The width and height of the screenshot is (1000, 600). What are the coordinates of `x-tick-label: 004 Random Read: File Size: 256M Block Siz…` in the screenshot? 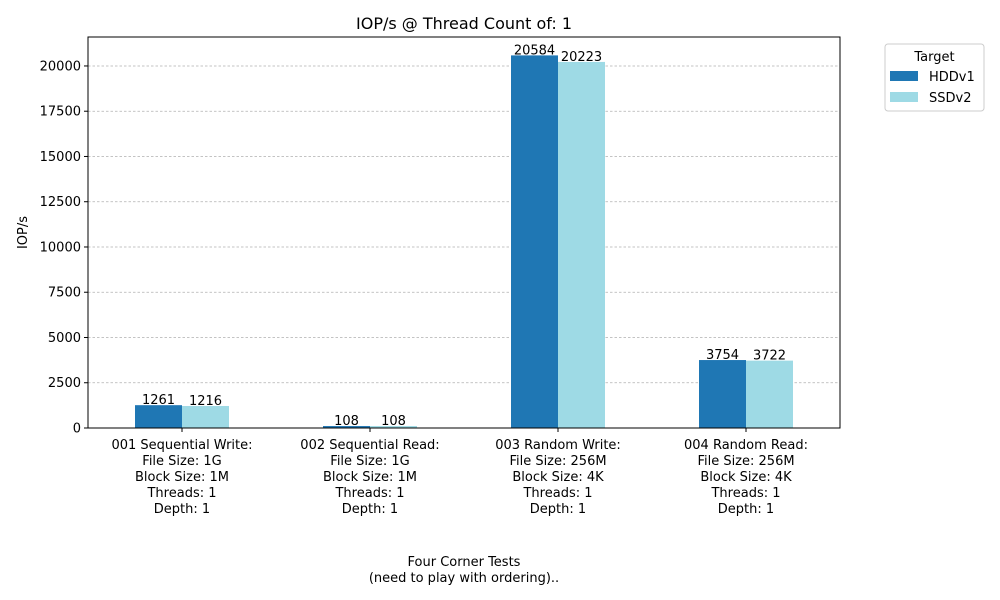 It's located at (746, 477).